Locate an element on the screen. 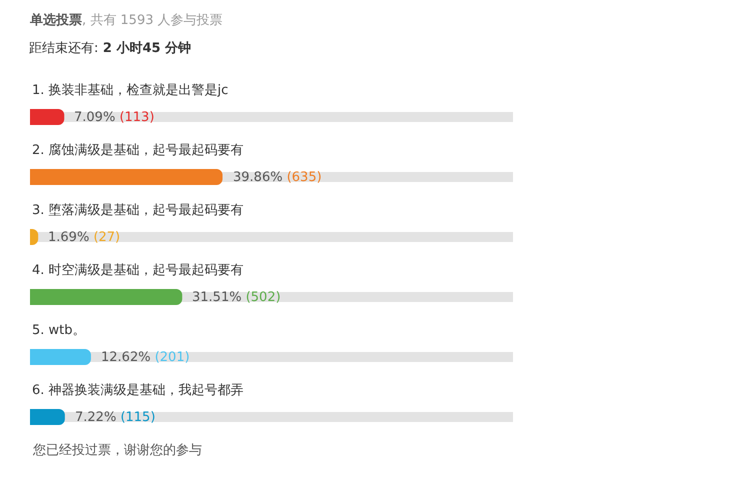 This screenshot has width=746, height=482. data-label: 12.62% (201) is located at coordinates (145, 357).